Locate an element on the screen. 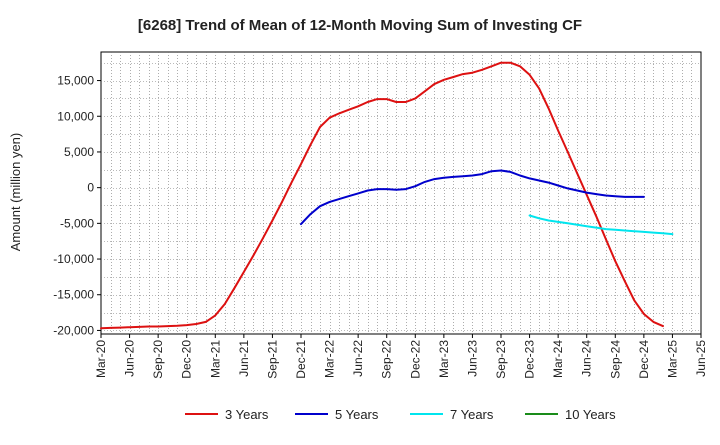 Image resolution: width=720 pixels, height=445 pixels. x-tick-label: Jun-23 is located at coordinates (472, 358).